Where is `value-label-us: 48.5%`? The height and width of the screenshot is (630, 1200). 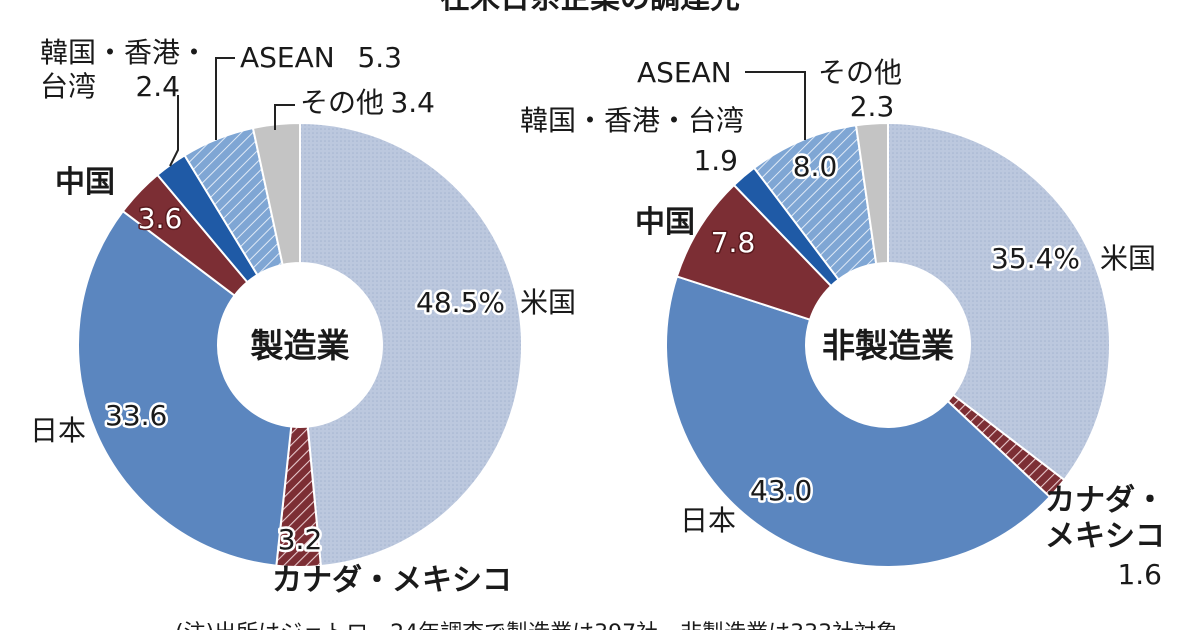 value-label-us: 48.5% is located at coordinates (460, 302).